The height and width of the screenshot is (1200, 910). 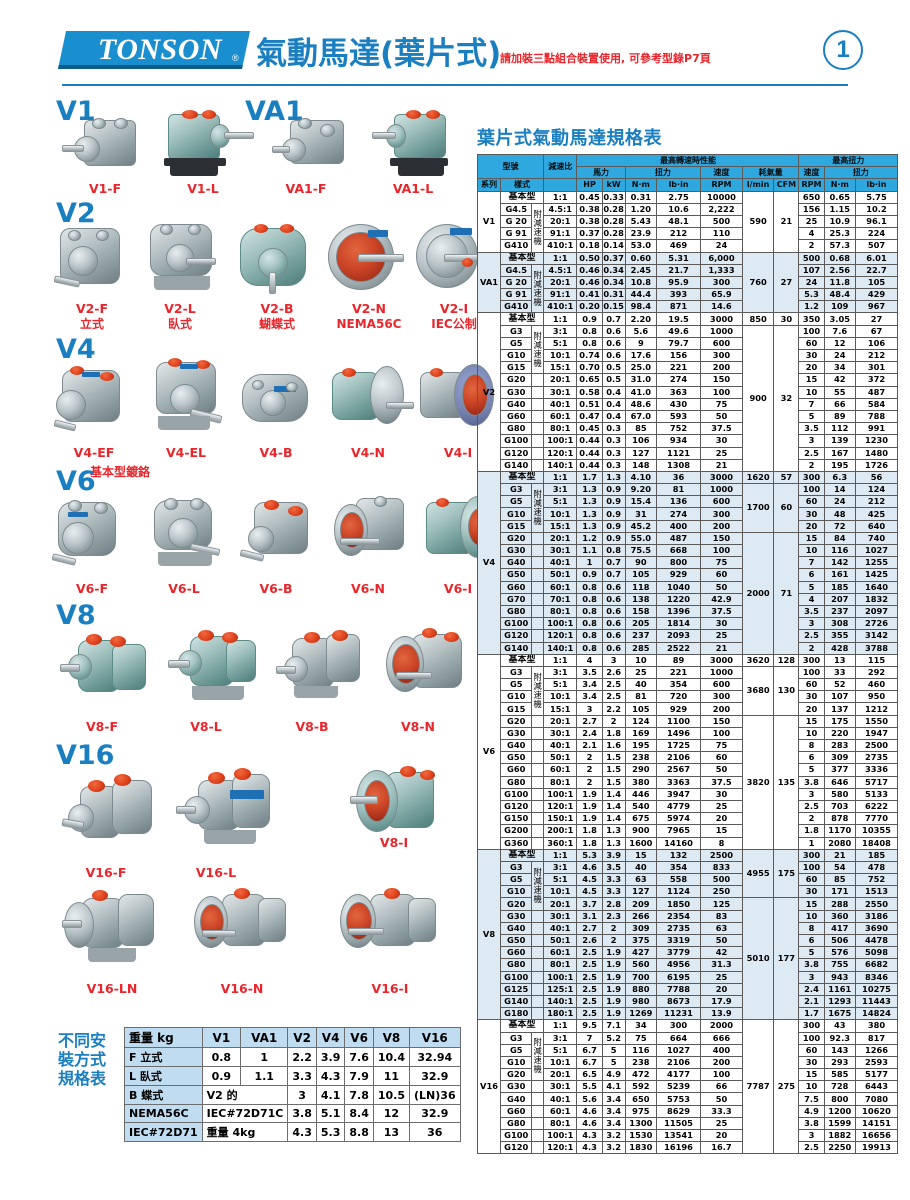 What do you see at coordinates (688, 819) in the screenshot?
I see `table-row: G150 150:1 1.9 1.4 675 5974 20 2 878 7770` at bounding box center [688, 819].